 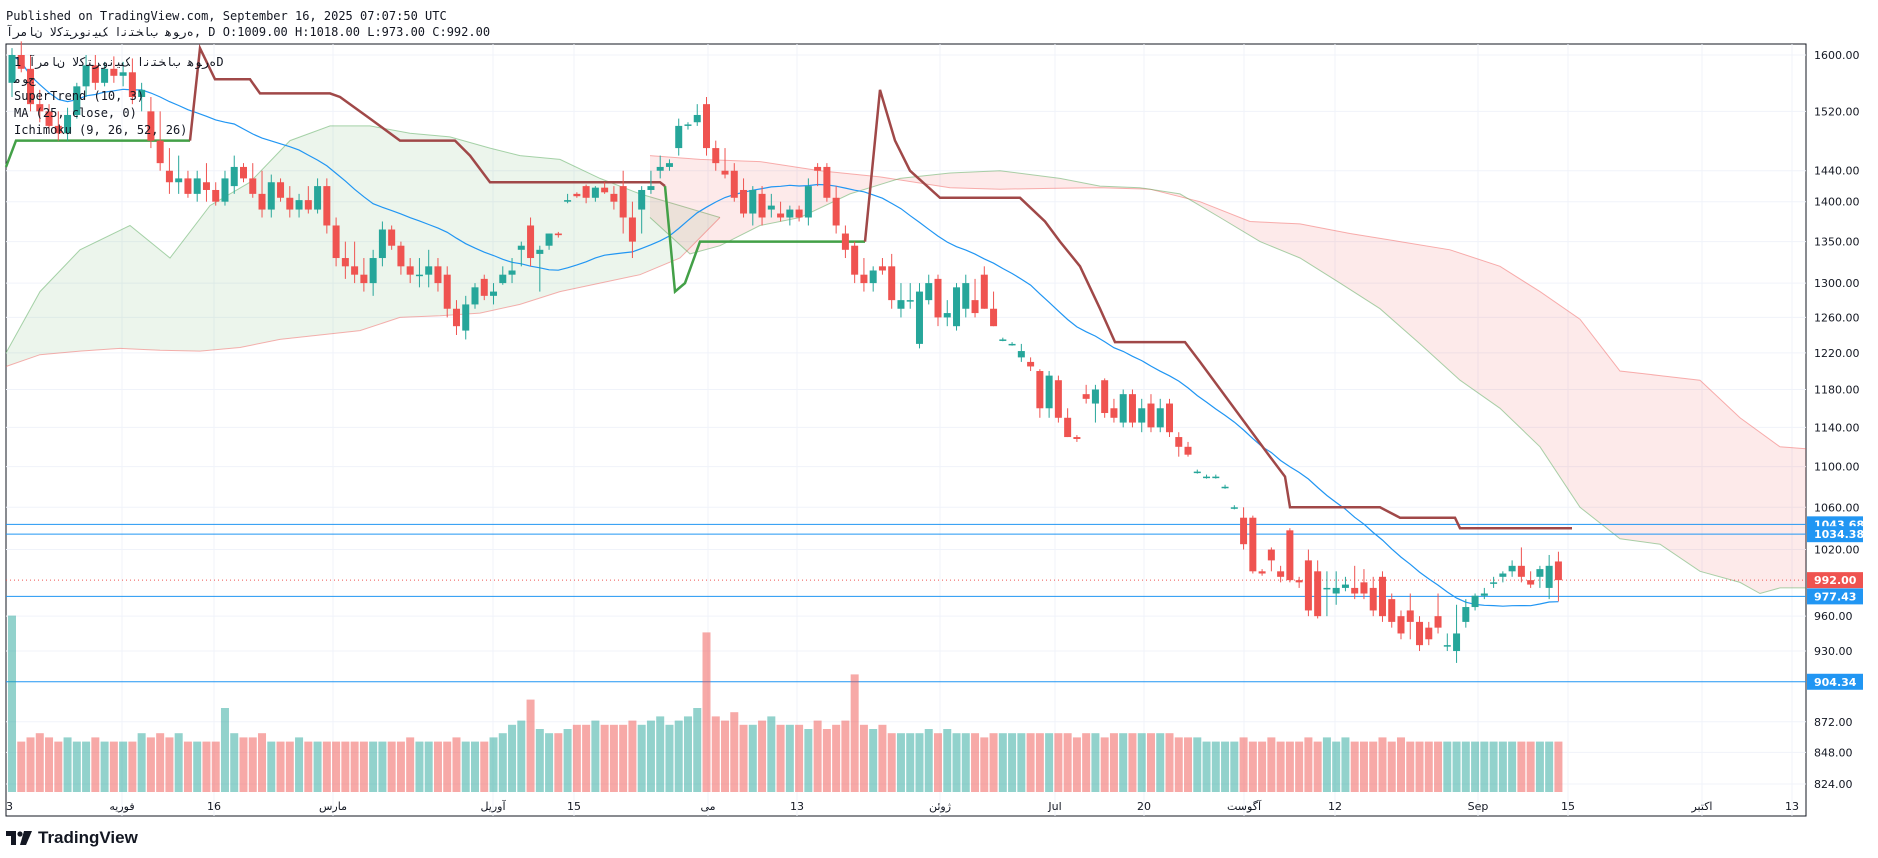 What do you see at coordinates (1837, 111) in the screenshot?
I see `y-tick-label: 1520.00` at bounding box center [1837, 111].